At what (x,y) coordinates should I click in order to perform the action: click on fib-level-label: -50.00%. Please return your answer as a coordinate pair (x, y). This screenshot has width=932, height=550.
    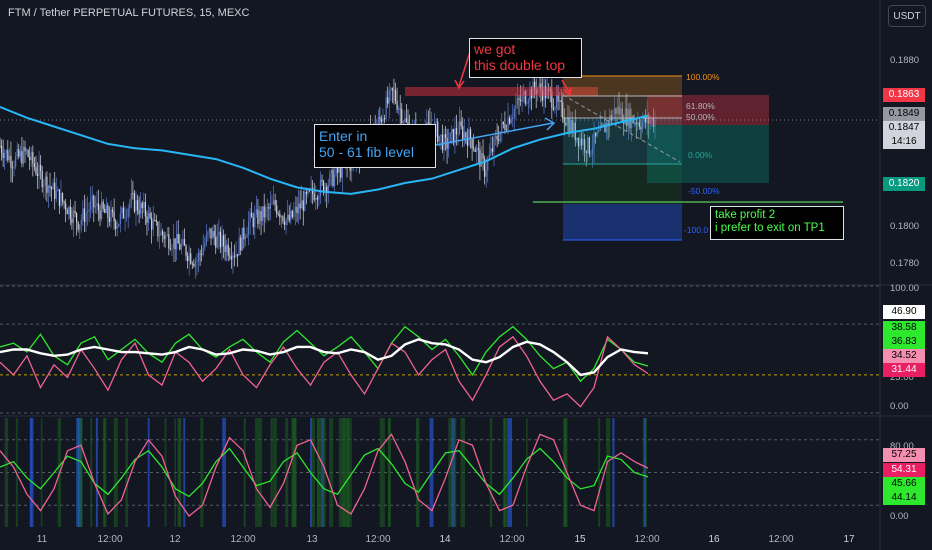
    Looking at the image, I should click on (704, 191).